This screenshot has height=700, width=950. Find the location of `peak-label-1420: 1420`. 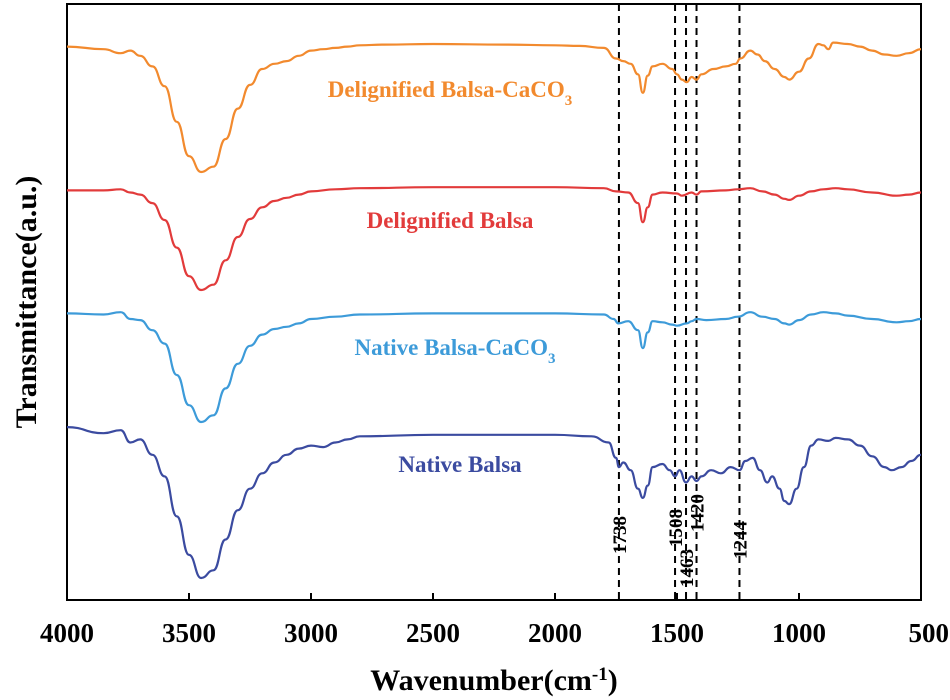

peak-label-1420: 1420 is located at coordinates (698, 513).